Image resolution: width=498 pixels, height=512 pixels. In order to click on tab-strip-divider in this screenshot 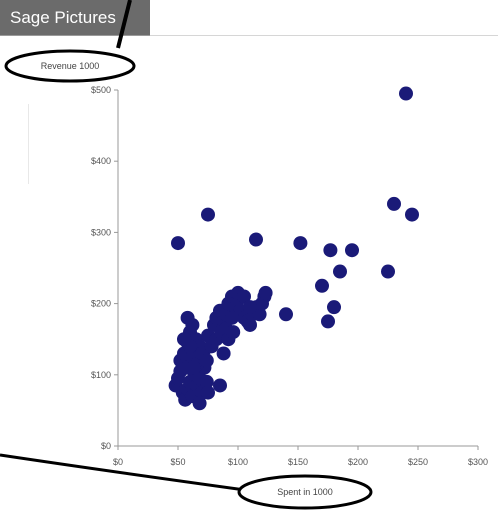, I will do `click(324, 35)`.